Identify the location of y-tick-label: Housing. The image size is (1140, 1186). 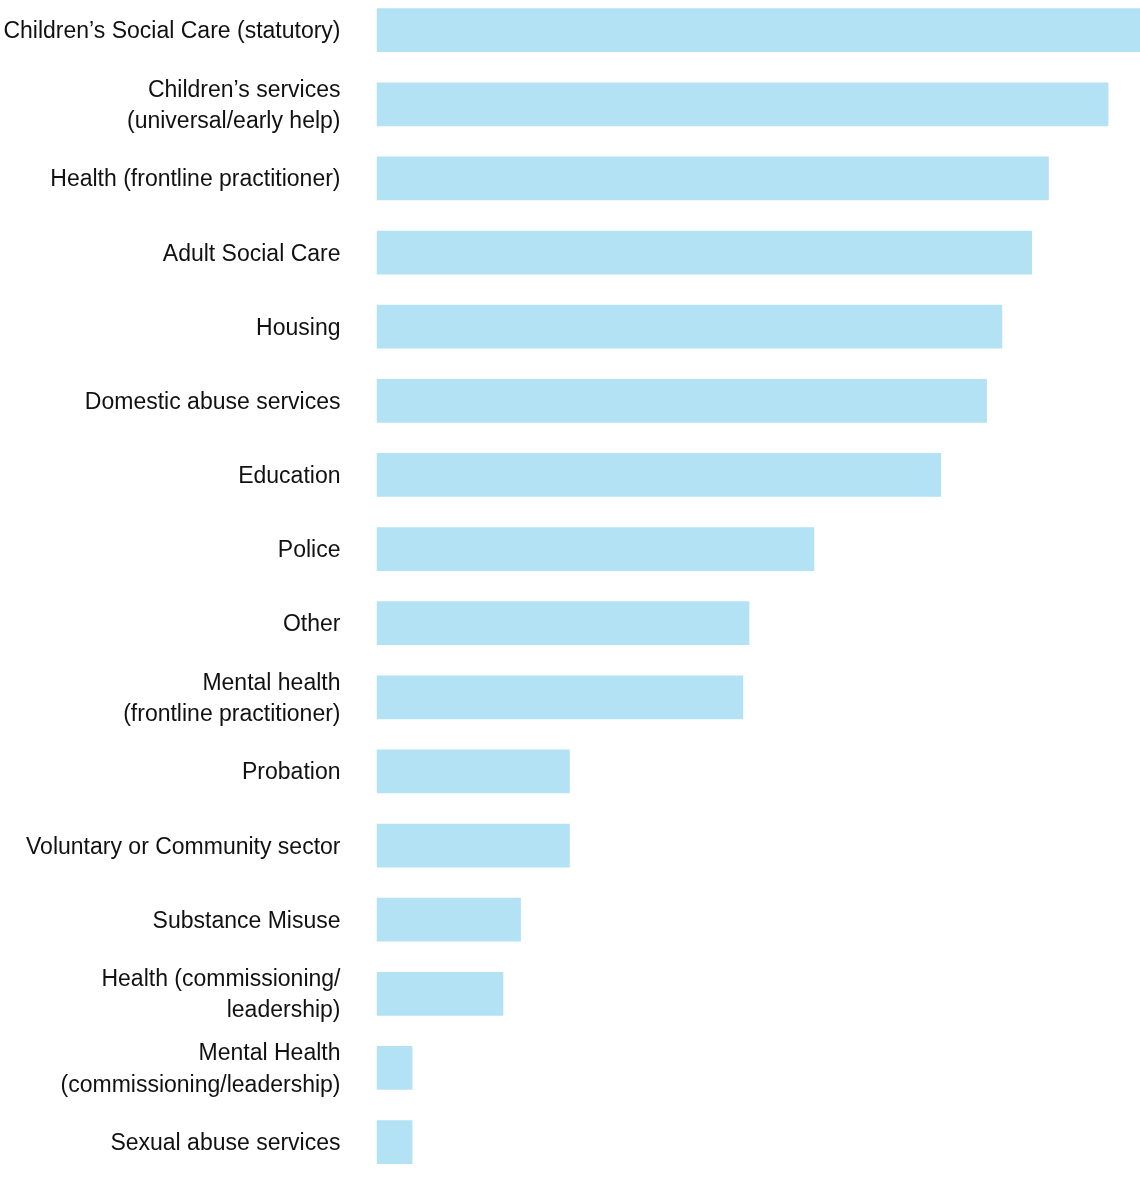
(298, 326).